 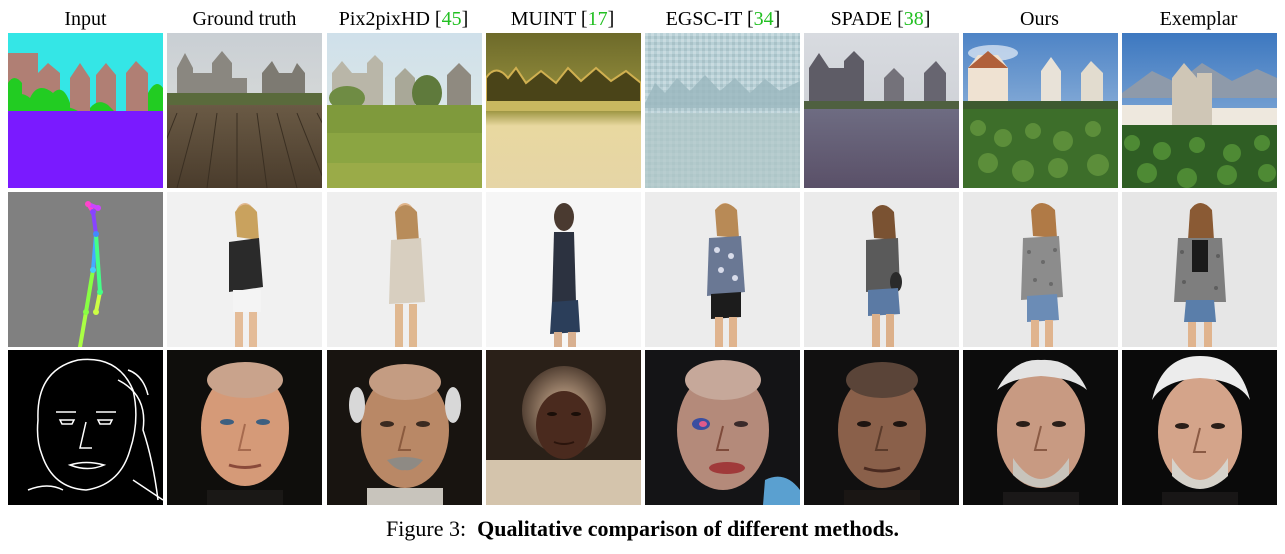 I want to click on caption-prefix: Figure 3:, so click(x=426, y=528).